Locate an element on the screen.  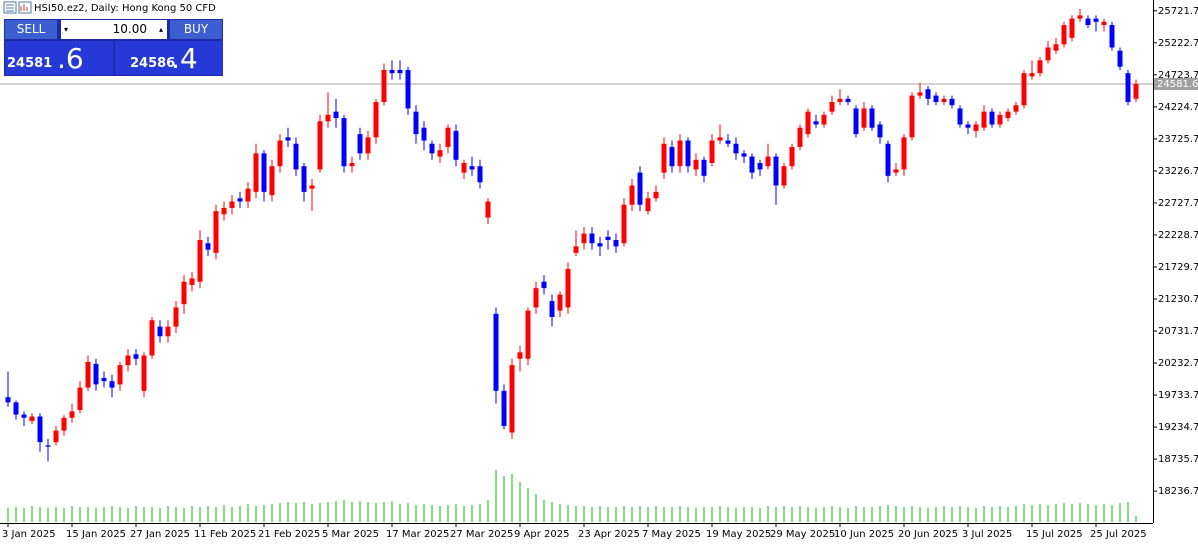
sell-button: SELL is located at coordinates (31, 29).